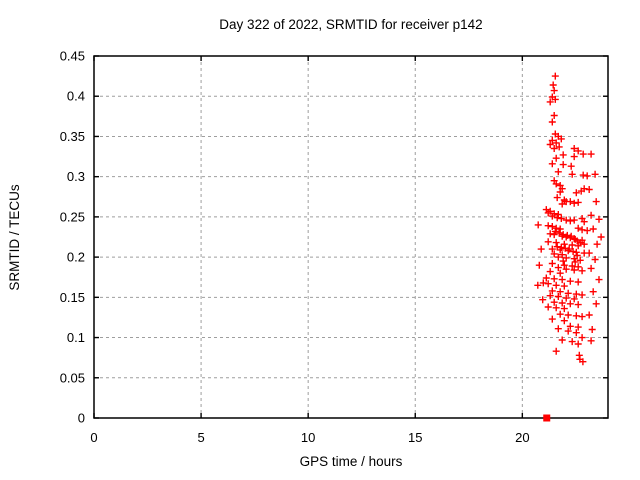 This screenshot has height=480, width=640. Describe the element at coordinates (72, 56) in the screenshot. I see `y-tick-label: 0.45` at that location.